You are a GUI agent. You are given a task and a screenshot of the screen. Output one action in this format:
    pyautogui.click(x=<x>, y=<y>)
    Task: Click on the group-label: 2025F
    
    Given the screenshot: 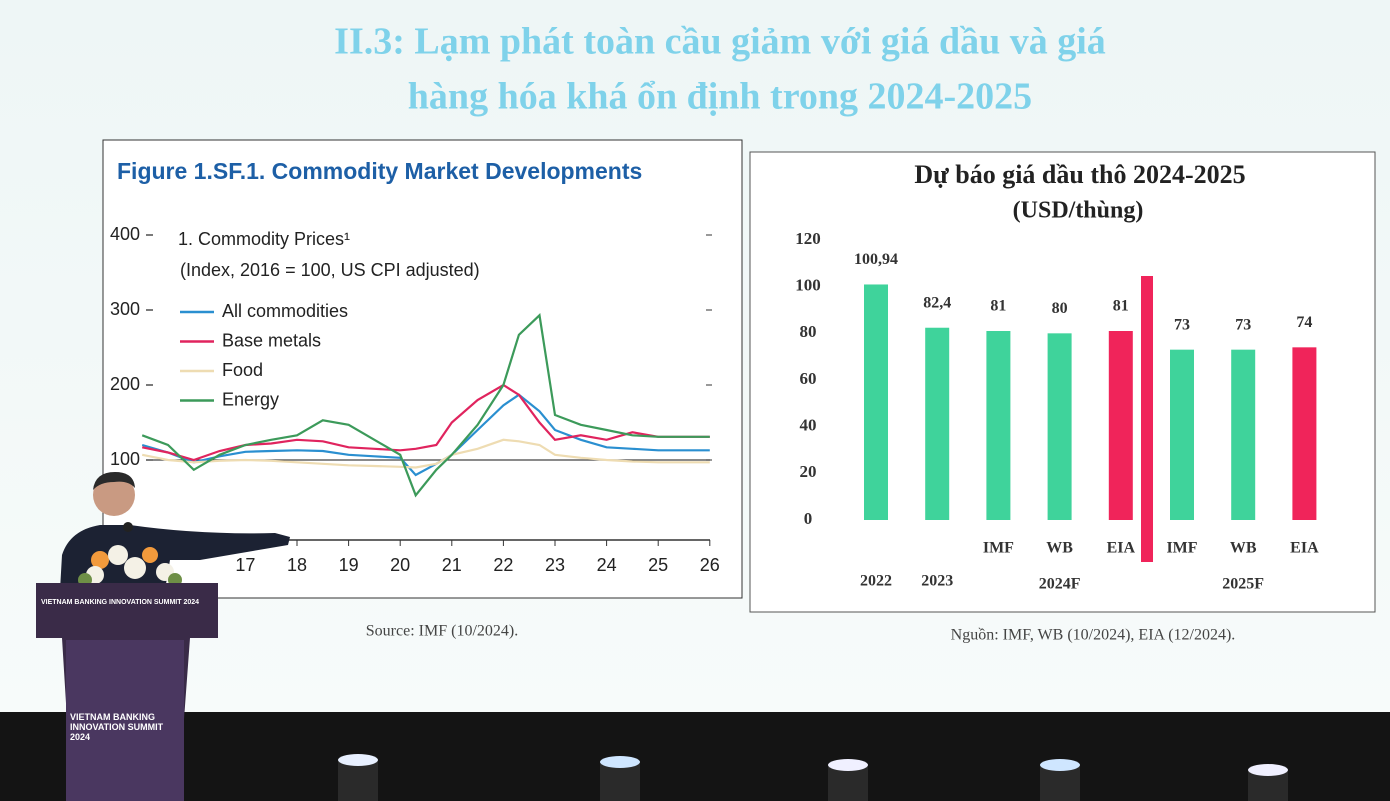 What is the action you would take?
    pyautogui.click(x=1243, y=584)
    